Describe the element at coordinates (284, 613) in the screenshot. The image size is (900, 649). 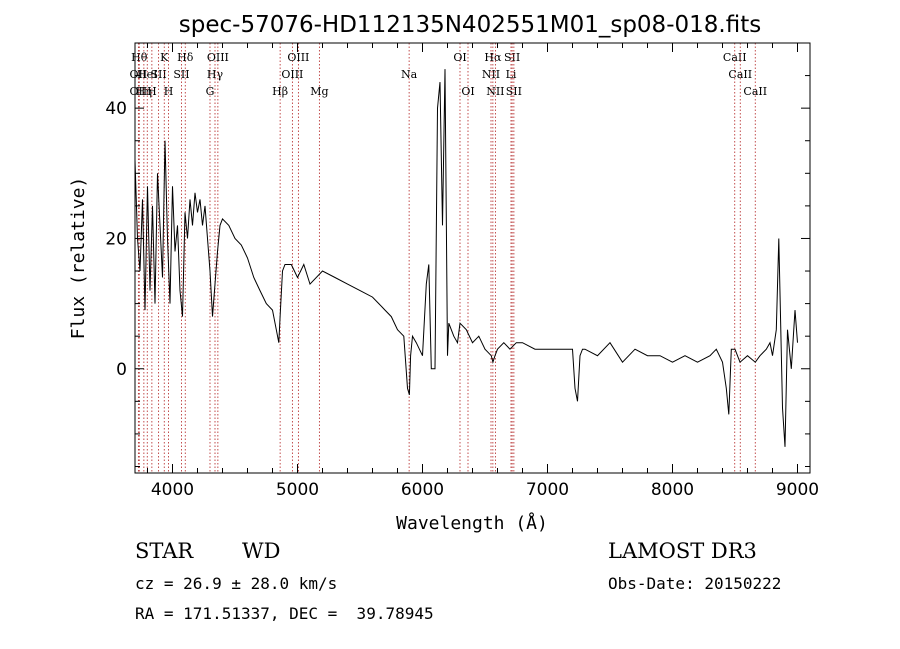
I see `coordinates-text: RA = 171.51337, DEC = 39.78945` at that location.